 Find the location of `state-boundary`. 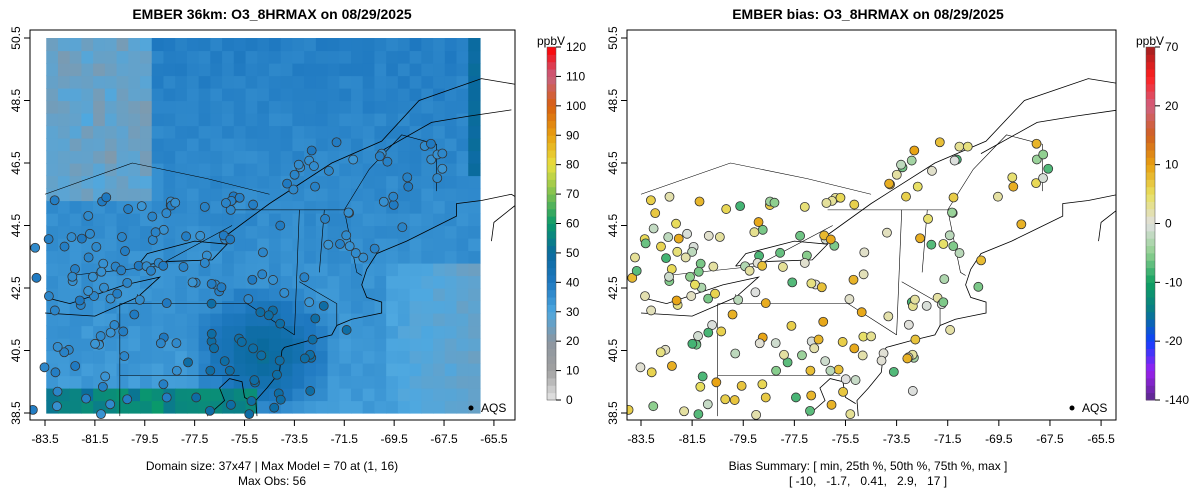

state-boundary is located at coordinates (297, 272).